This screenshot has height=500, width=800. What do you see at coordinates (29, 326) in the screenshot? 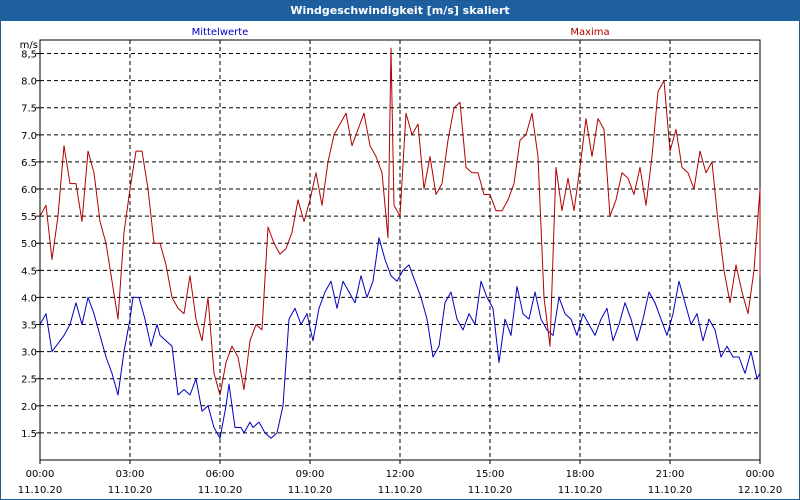
I see `y-tick-label: 3.5` at bounding box center [29, 326].